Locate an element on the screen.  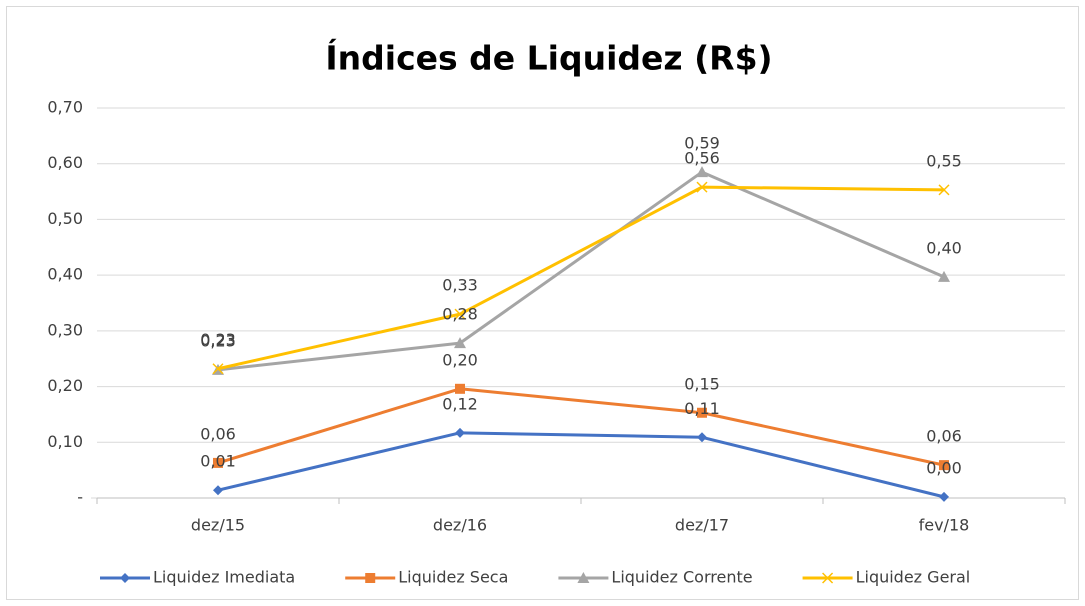
y-tick-label: 0,10 is located at coordinates (65, 441).